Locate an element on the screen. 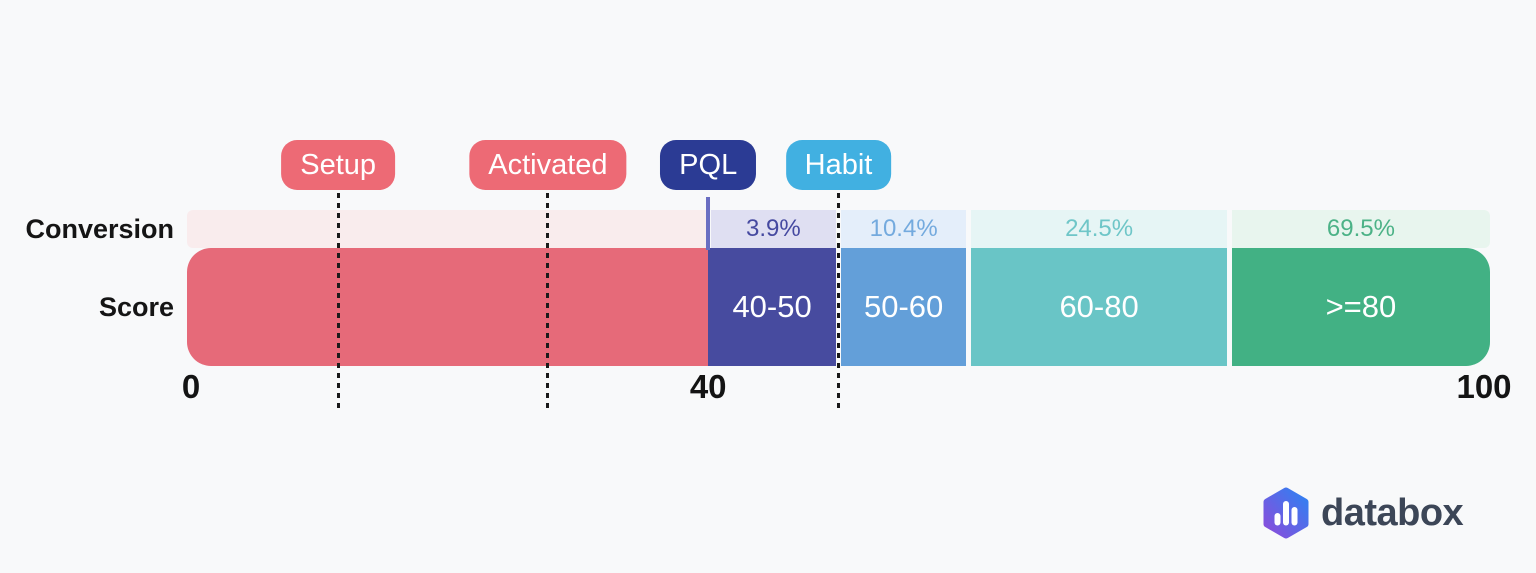  conversion-value: 3.9% is located at coordinates (773, 228).